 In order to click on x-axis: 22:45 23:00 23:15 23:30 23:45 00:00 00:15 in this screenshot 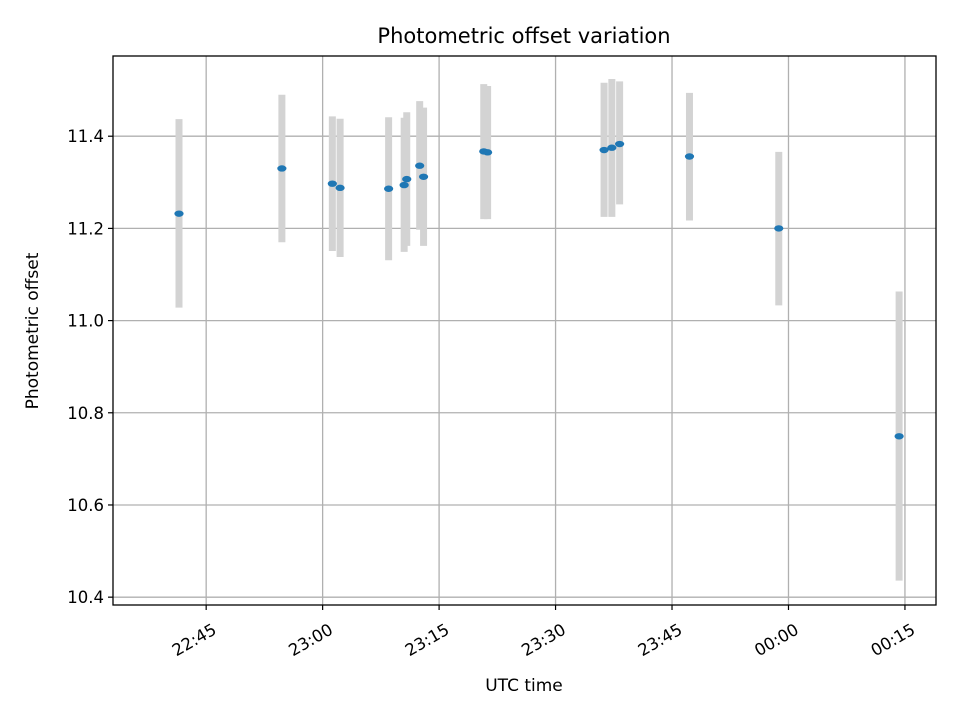, I will do `click(543, 632)`.